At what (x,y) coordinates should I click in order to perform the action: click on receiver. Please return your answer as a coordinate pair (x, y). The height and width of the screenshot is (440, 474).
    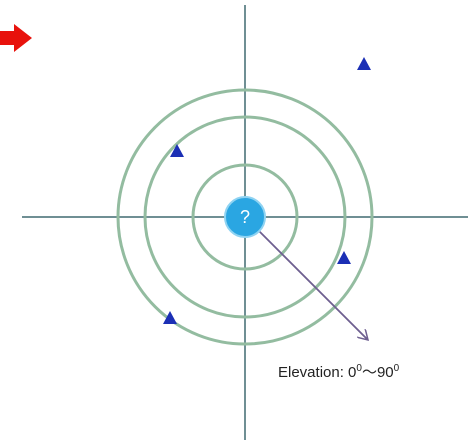
    Looking at the image, I should click on (245, 217).